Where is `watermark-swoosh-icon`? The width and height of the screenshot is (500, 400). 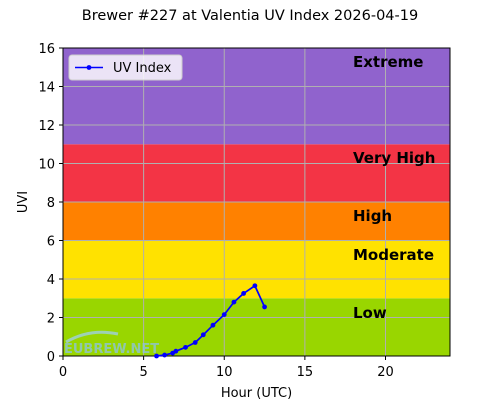
watermark-swoosh-icon is located at coordinates (92, 337).